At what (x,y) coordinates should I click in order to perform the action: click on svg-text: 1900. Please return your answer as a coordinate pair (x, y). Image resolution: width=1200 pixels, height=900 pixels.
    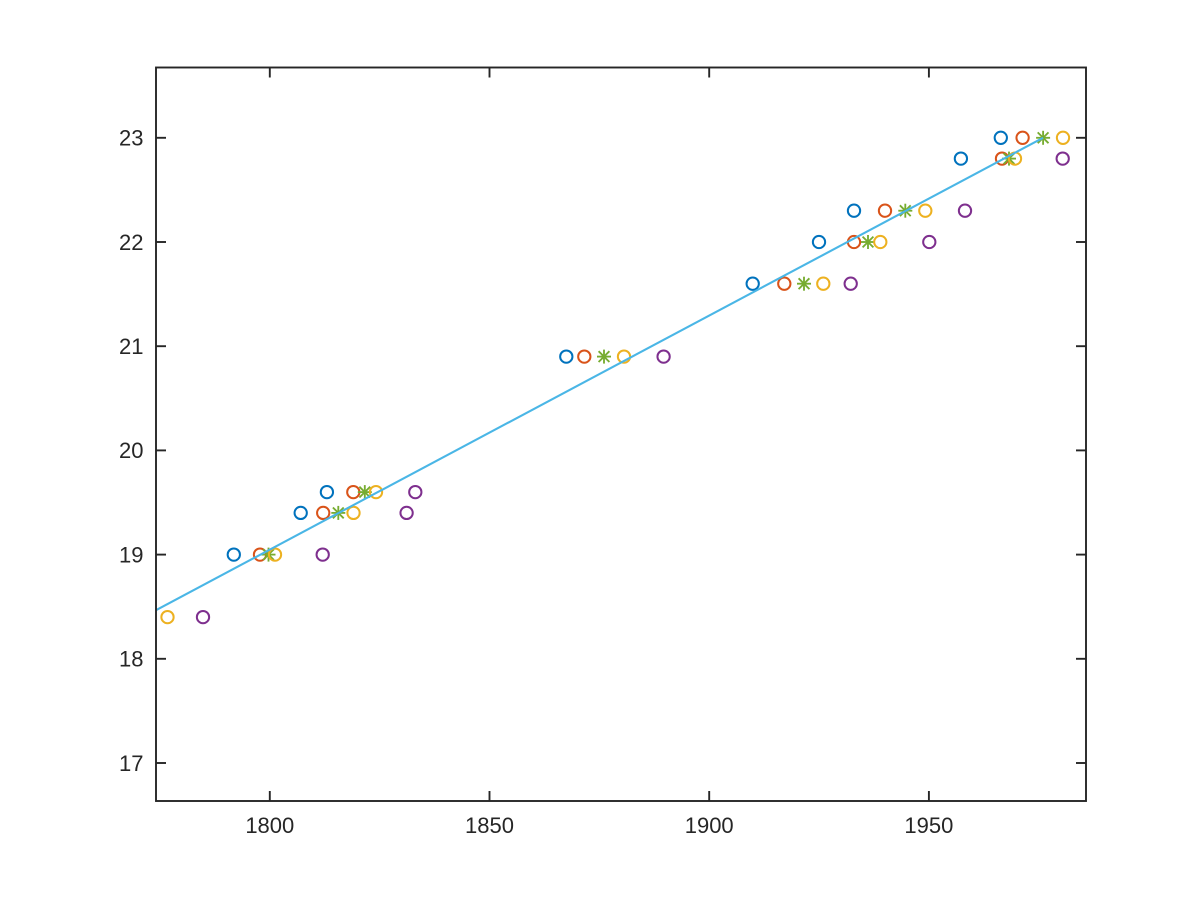
    Looking at the image, I should click on (709, 825).